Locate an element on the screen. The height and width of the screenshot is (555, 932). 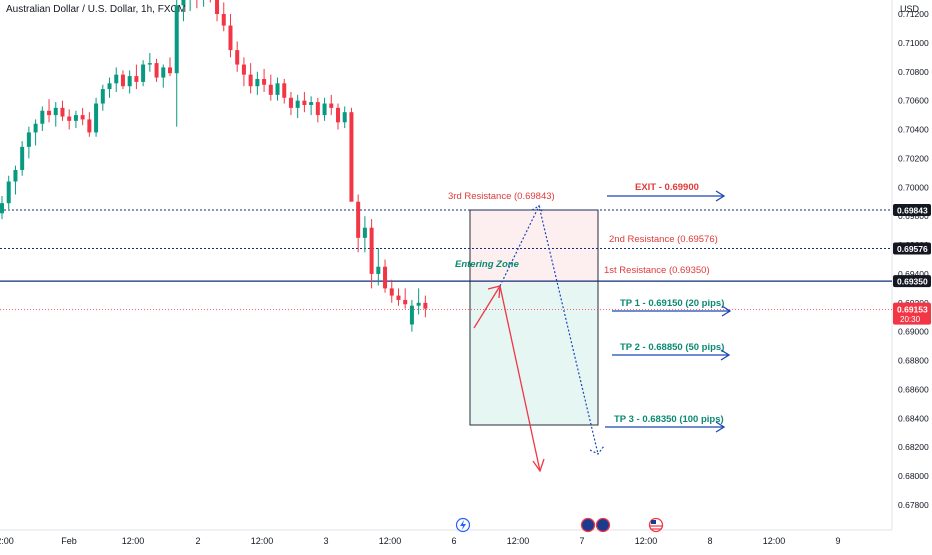
tp2-label: TP 2 - 0.68850 (50 pips) is located at coordinates (672, 347).